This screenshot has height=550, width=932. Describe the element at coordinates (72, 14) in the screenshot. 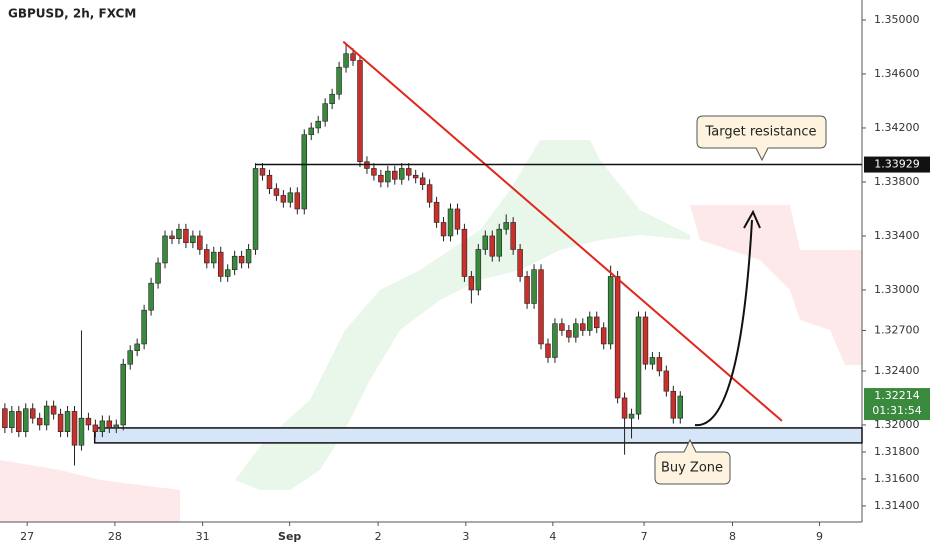

I see `chart-title: GBPUSD, 2h, FXCM` at that location.